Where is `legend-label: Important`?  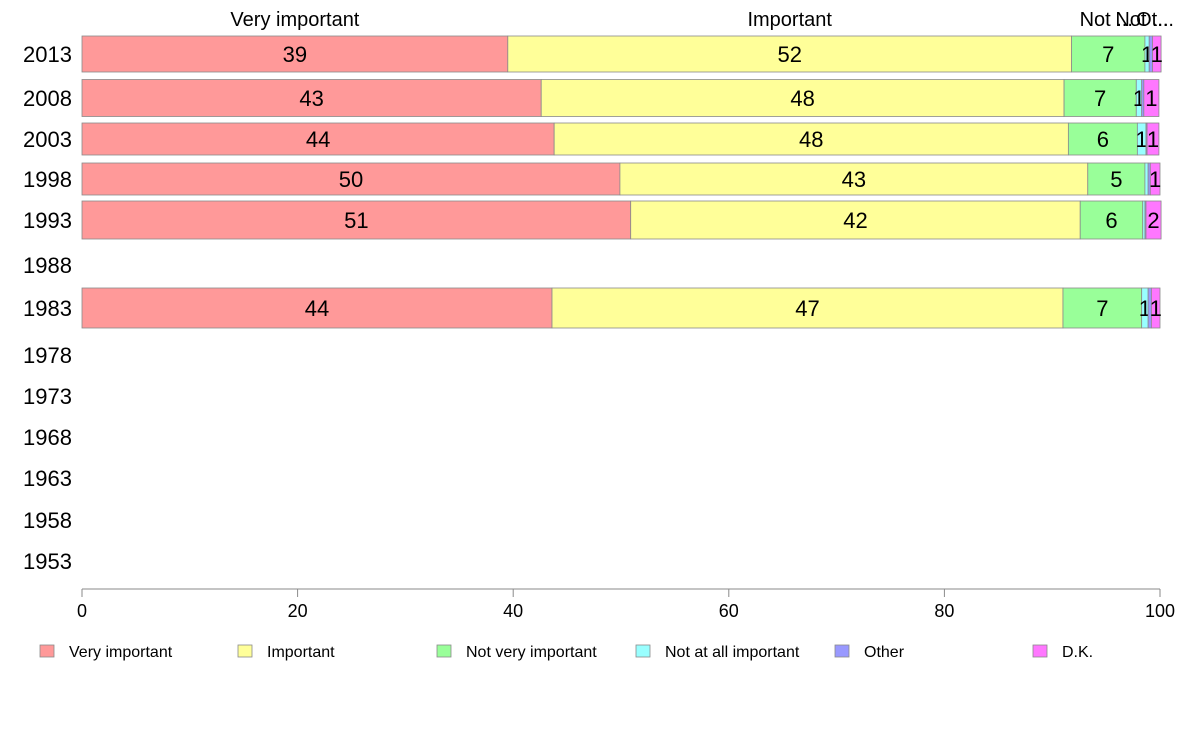 legend-label: Important is located at coordinates (301, 652).